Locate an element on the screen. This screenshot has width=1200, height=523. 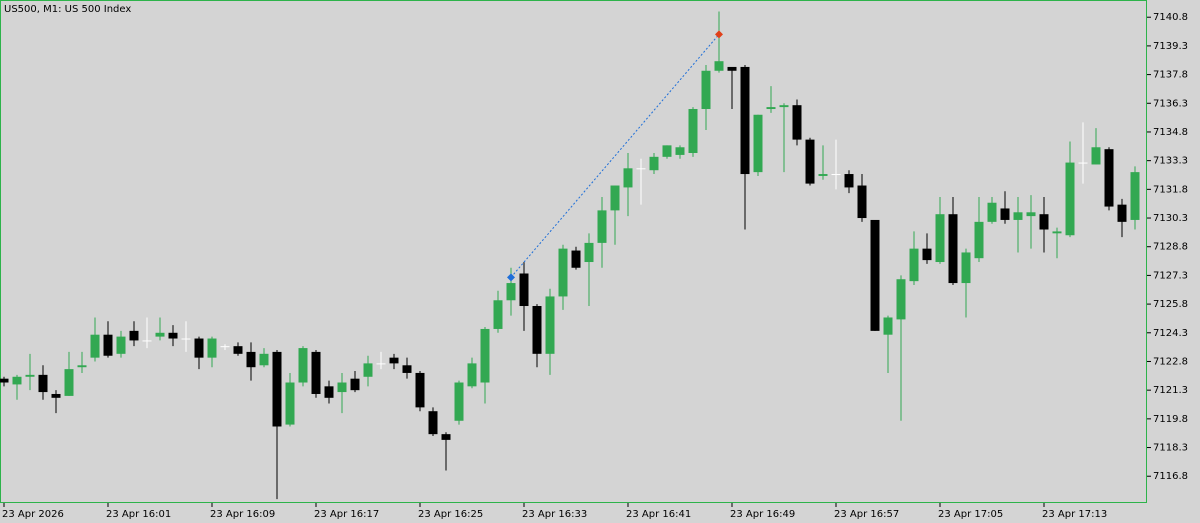
y-tick-label: 7130.3 is located at coordinates (1170, 218).